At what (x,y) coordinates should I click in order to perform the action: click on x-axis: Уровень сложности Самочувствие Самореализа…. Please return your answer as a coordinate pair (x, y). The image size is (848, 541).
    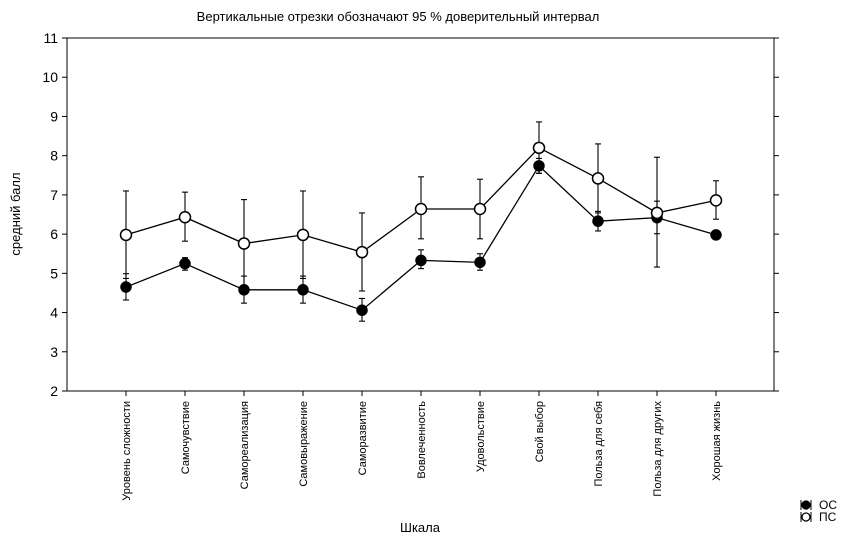
    Looking at the image, I should click on (422, 446).